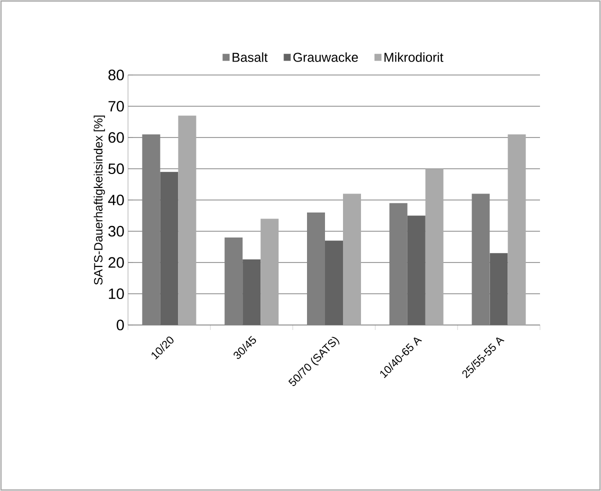  What do you see at coordinates (116, 137) in the screenshot?
I see `y-tick-label: 60` at bounding box center [116, 137].